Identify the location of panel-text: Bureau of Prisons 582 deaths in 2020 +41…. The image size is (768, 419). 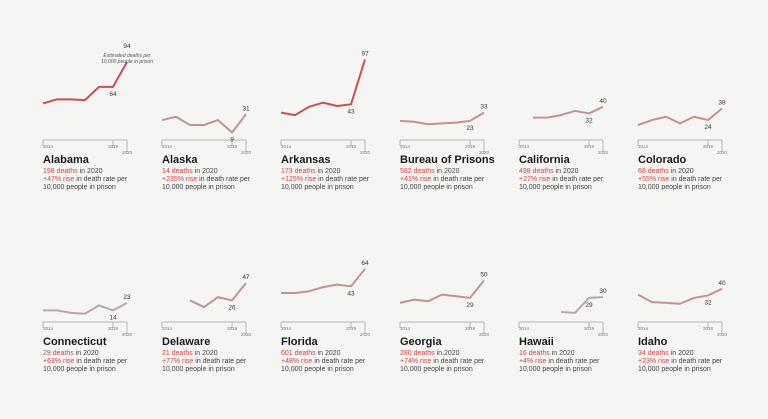
(459, 173).